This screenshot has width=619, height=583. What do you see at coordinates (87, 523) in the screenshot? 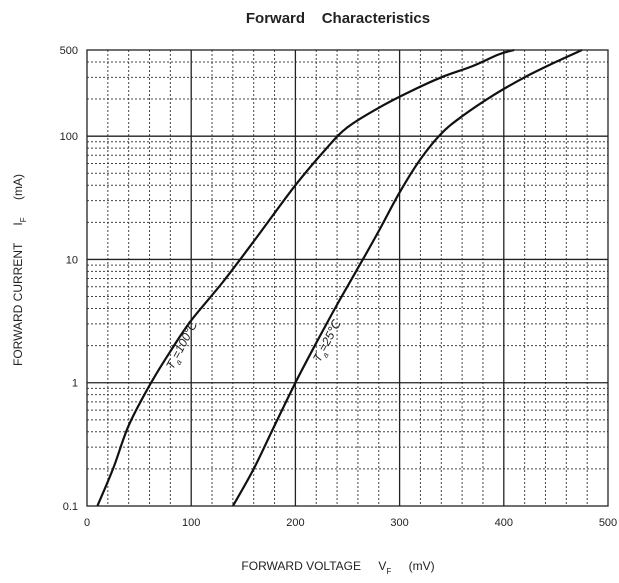
I see `x-tick-label: 0` at bounding box center [87, 523].